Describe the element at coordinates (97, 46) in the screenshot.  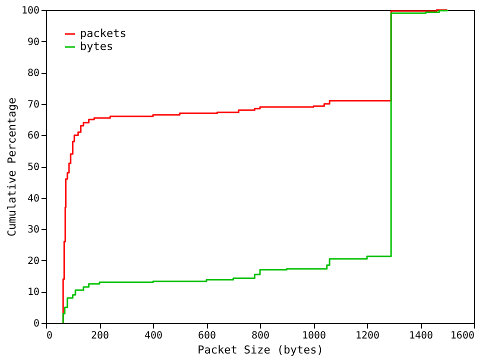
I see `legend-label: bytes` at that location.